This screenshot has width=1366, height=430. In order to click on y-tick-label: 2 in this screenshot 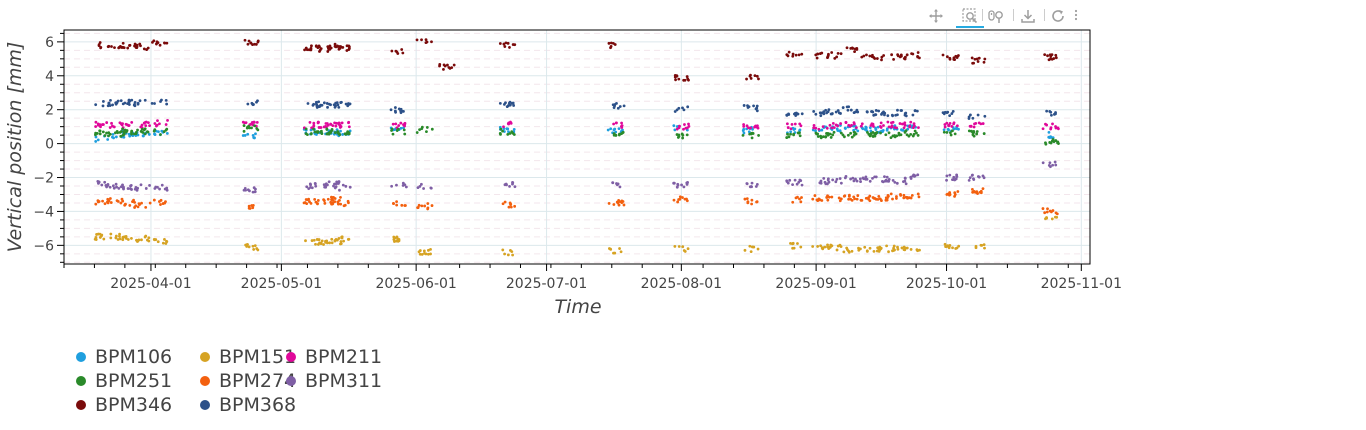, I will do `click(49, 111)`.